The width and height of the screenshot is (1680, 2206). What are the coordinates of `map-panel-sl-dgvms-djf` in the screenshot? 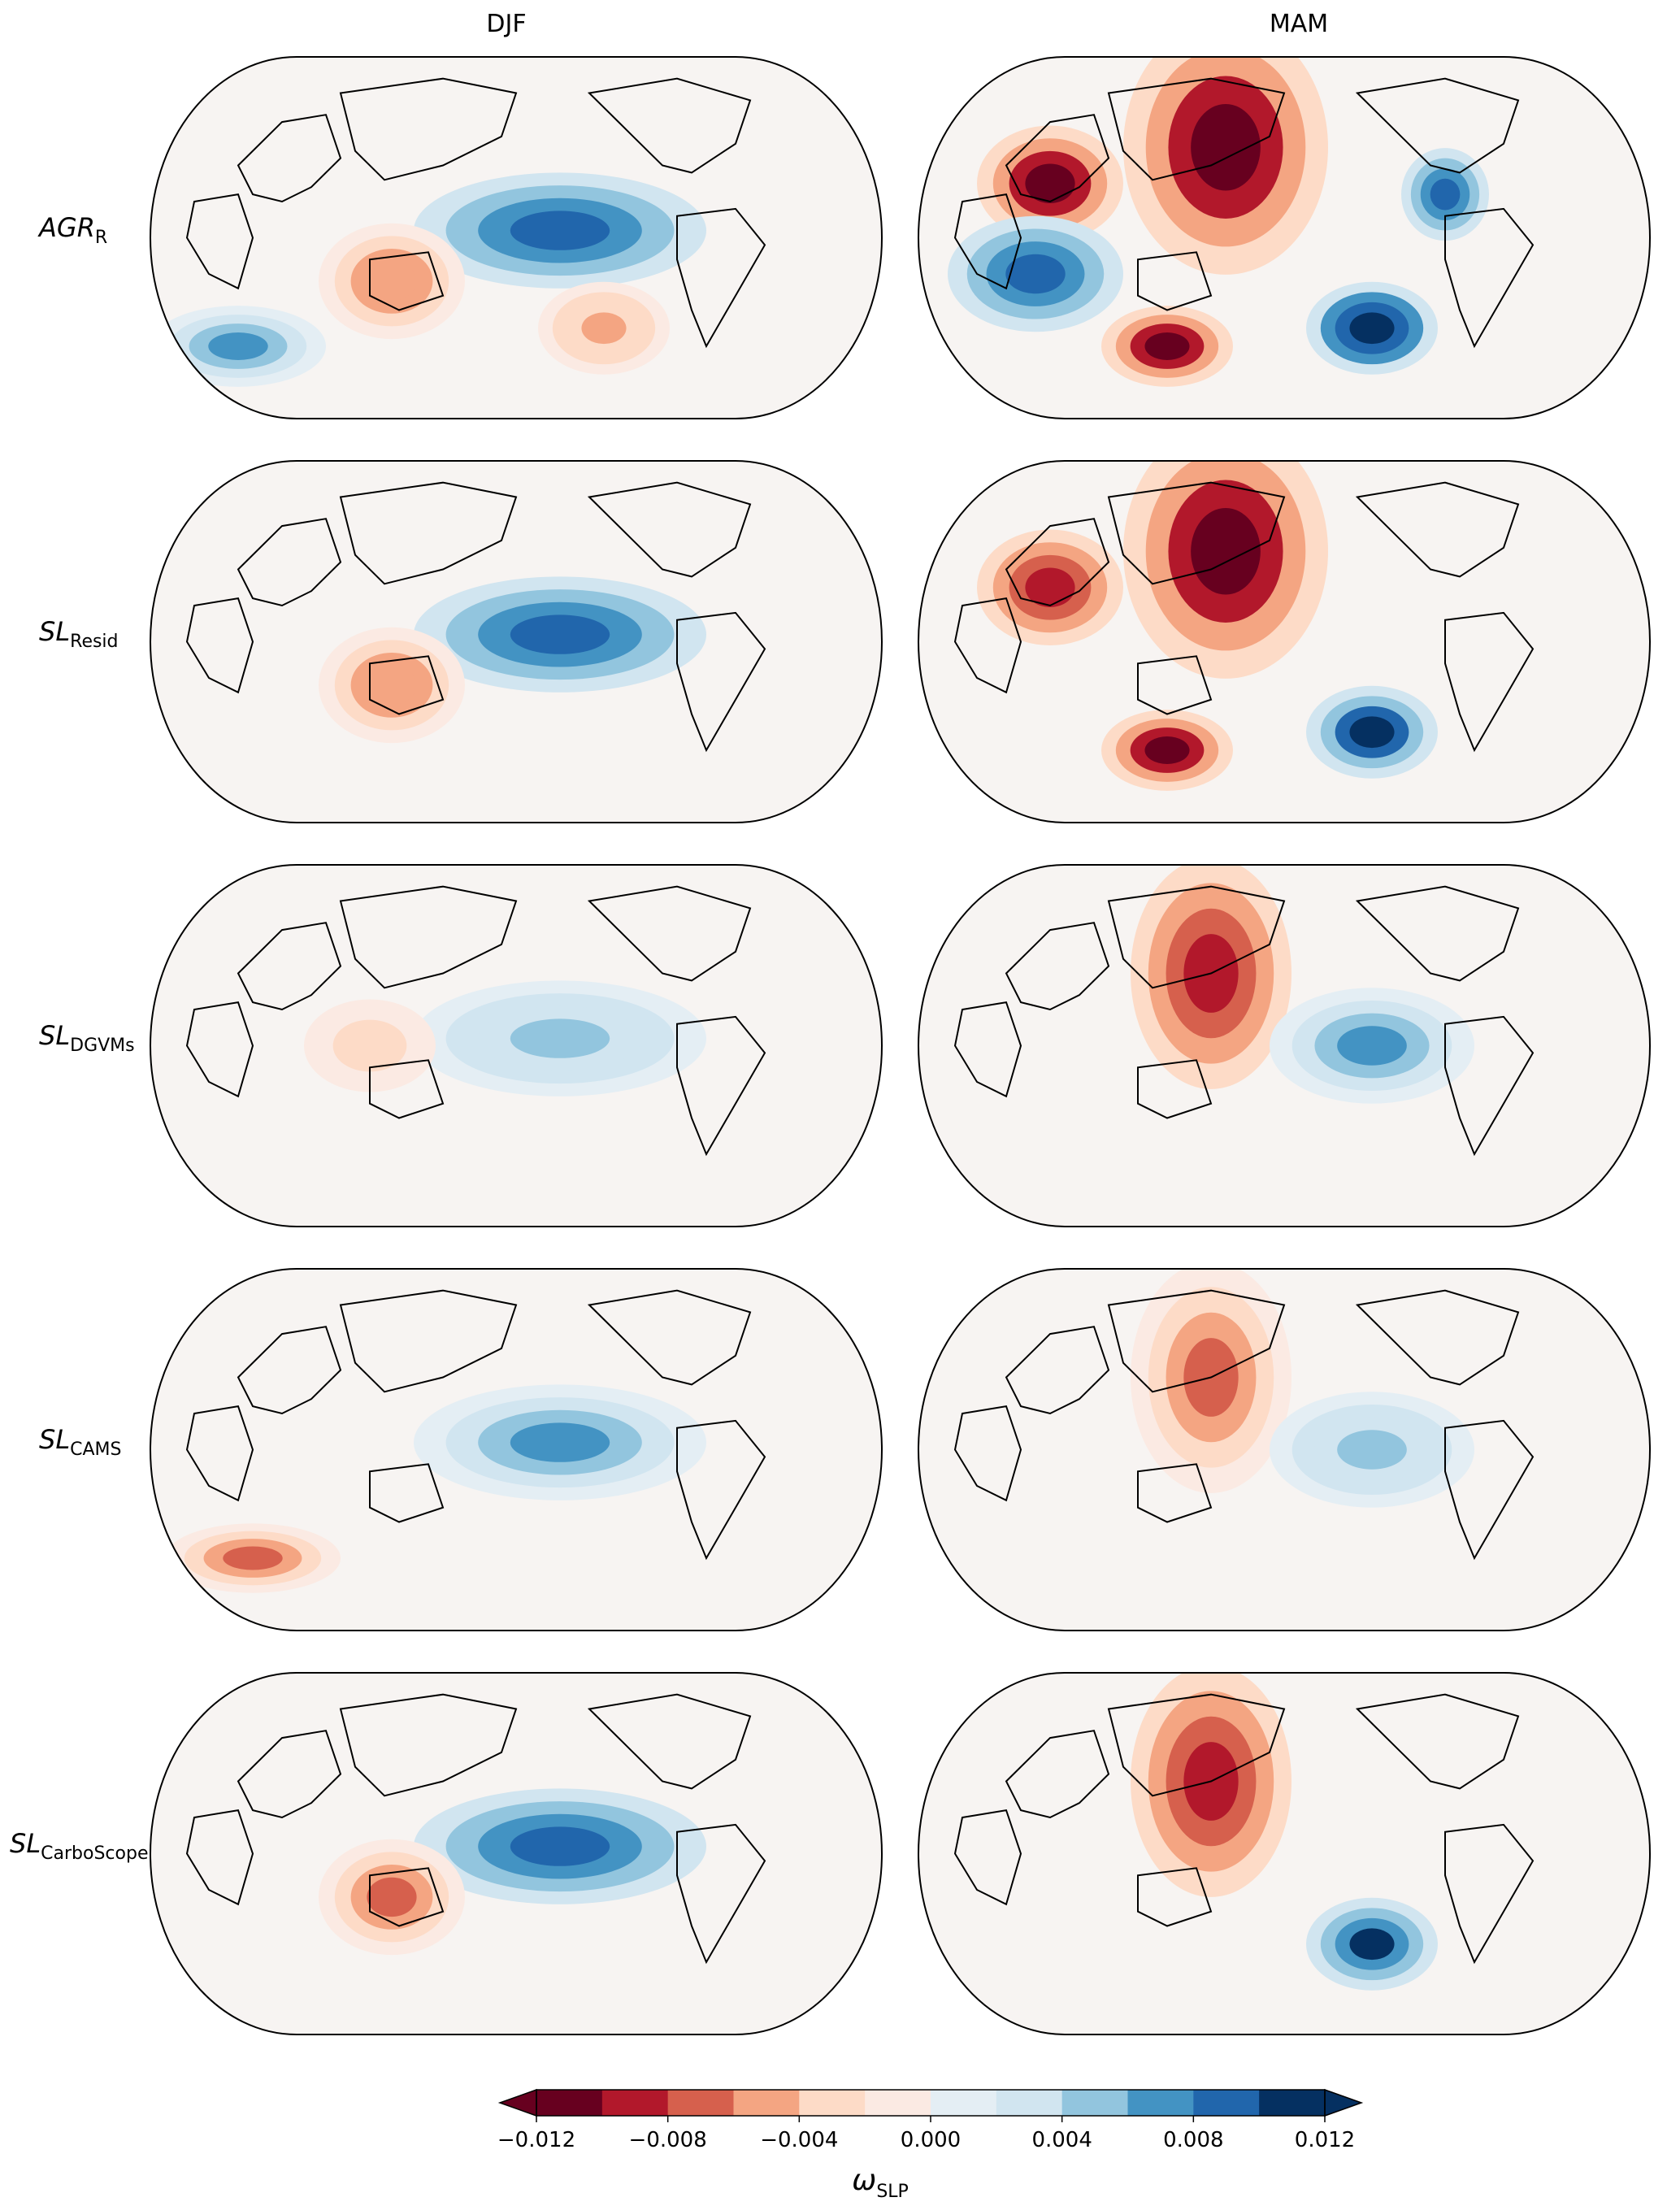 It's located at (516, 1046).